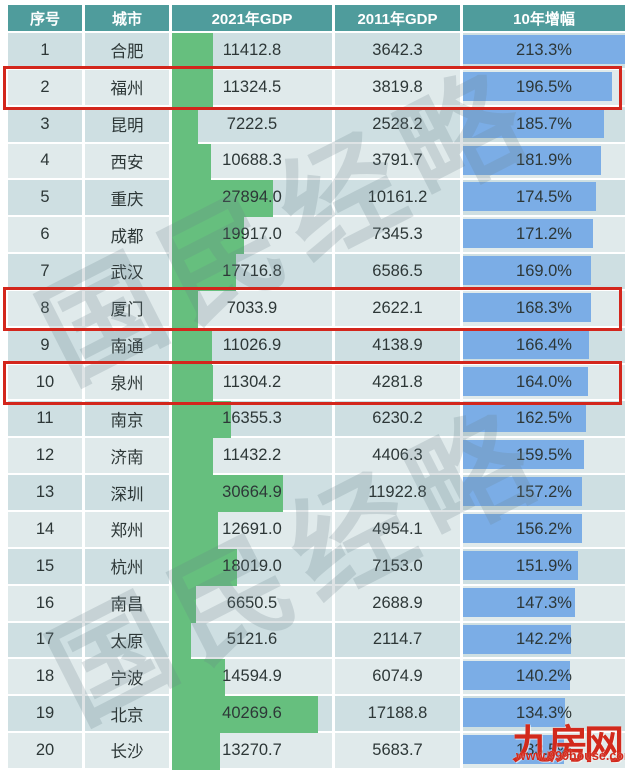 The image size is (625, 770). What do you see at coordinates (316, 567) in the screenshot?
I see `table-row: 15 杭州 18019.0 7153.0 151.9%` at bounding box center [316, 567].